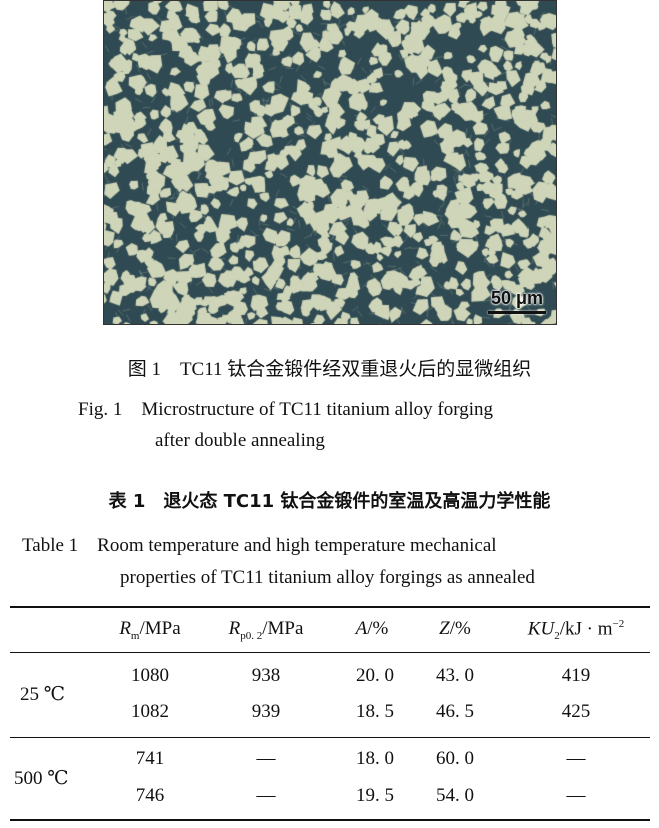  Describe the element at coordinates (576, 630) in the screenshot. I see `header-ku2: KU2/kJ · m−2` at that location.